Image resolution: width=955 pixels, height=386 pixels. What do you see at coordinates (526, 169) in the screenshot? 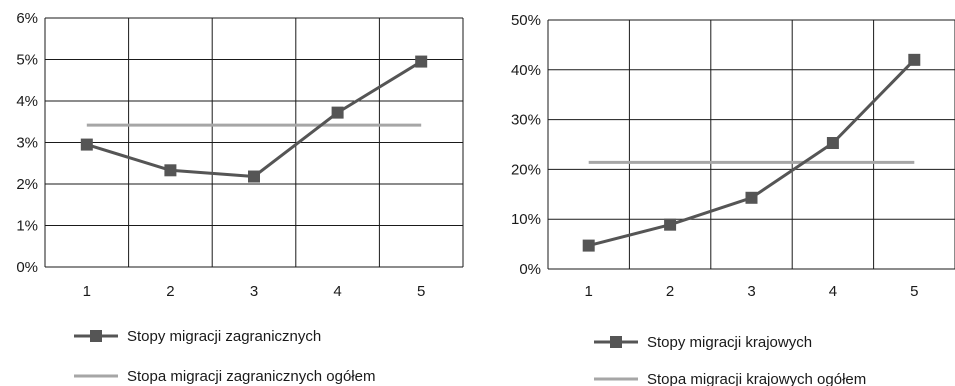
I see `y-tick-label: 20%` at bounding box center [526, 169].